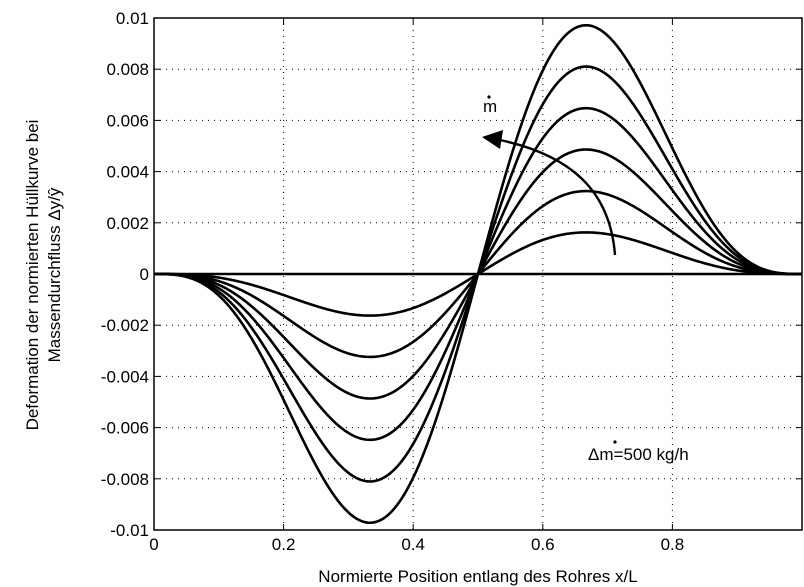  I want to click on y-tick-label: 0.002, so click(127, 223).